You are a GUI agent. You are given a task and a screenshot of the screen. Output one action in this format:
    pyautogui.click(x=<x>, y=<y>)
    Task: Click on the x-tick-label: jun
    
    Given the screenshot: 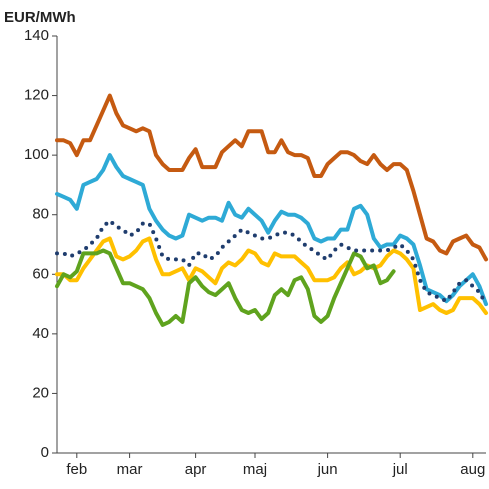 What is the action you would take?
    pyautogui.click(x=327, y=469)
    